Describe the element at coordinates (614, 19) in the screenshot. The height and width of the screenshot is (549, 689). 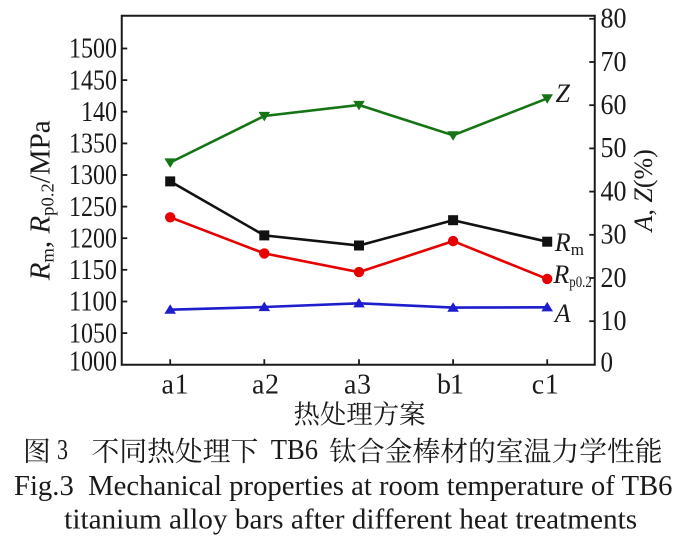
I see `svg-text: 80` at that location.